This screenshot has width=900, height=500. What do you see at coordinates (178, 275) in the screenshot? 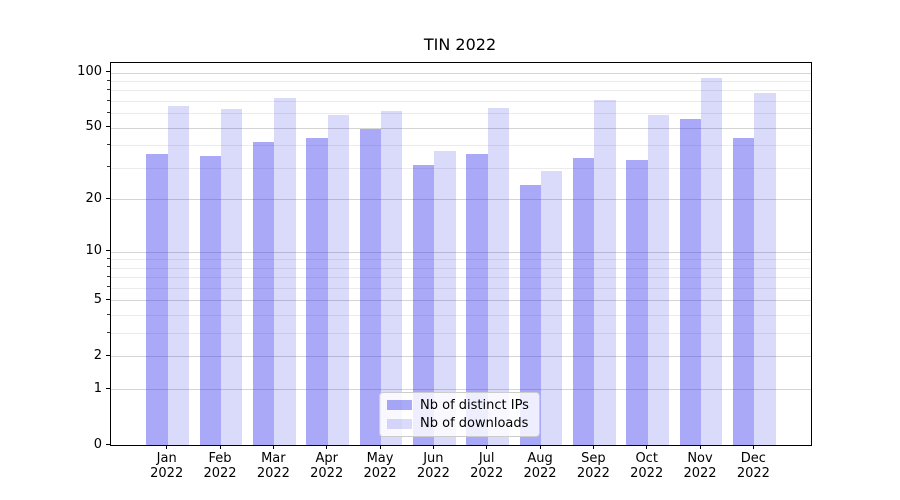
I see `bar-nb-of-downloads-jan` at bounding box center [178, 275].